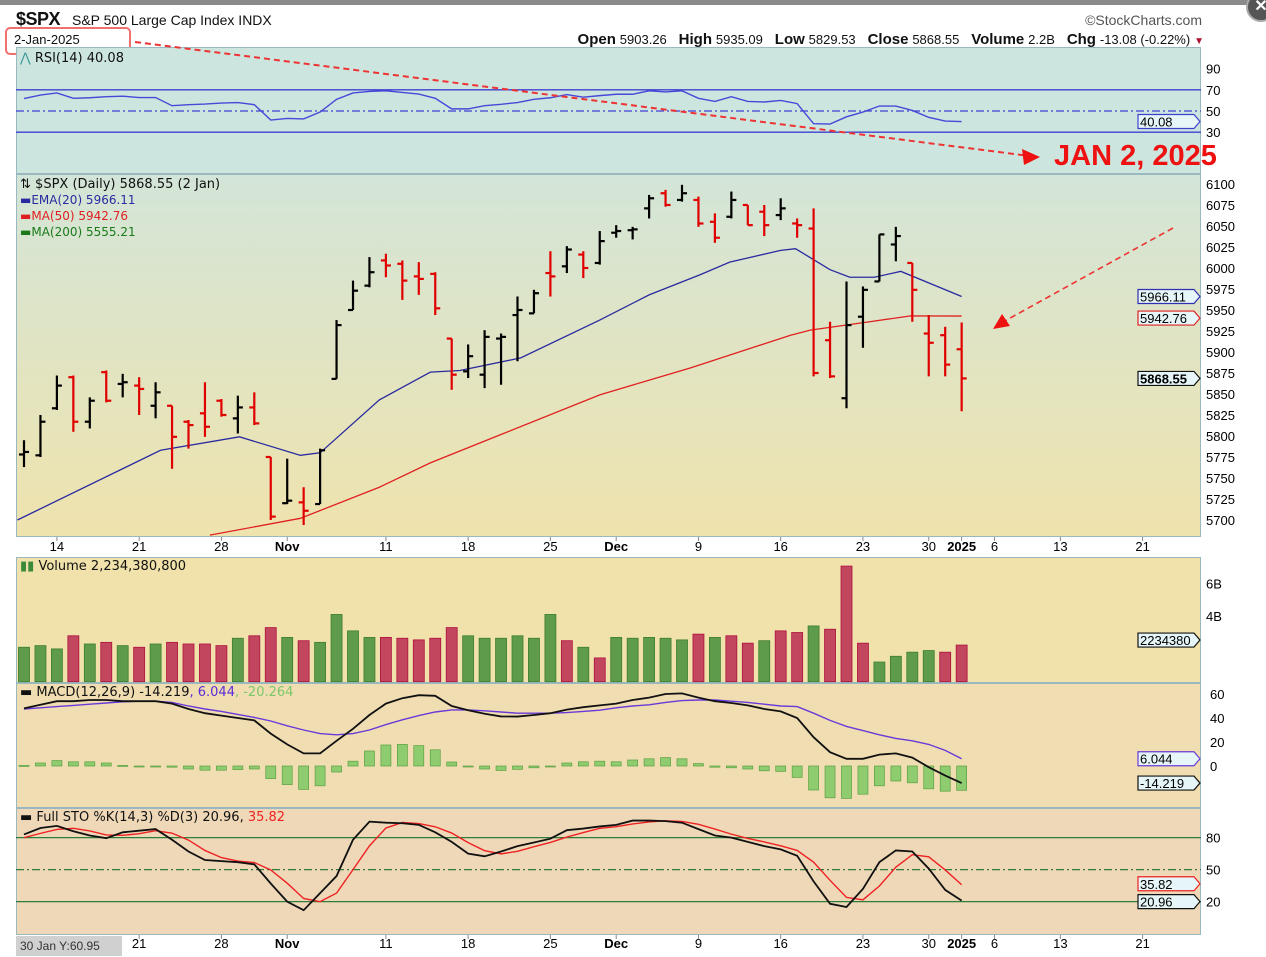 The height and width of the screenshot is (957, 1266). Describe the element at coordinates (157, 692) in the screenshot. I see `macd-legend: ▬ MACD(12,26,9) -14.219, 6.044, -20.264` at that location.